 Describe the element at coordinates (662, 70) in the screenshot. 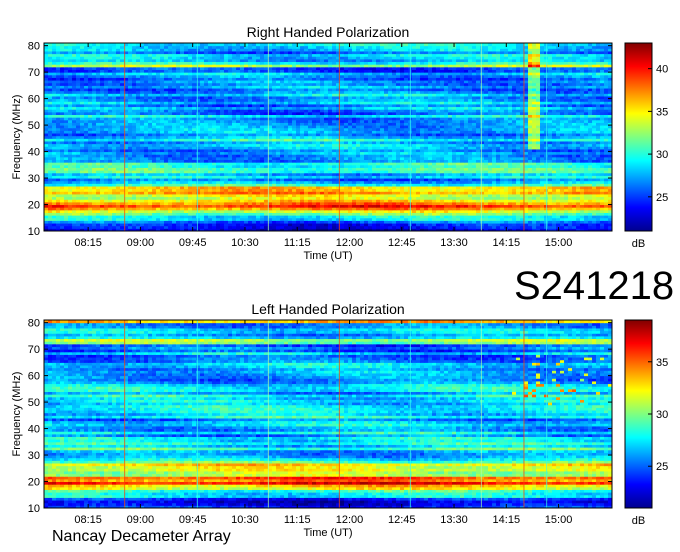

I see `colorbar-tick-label: 40` at that location.